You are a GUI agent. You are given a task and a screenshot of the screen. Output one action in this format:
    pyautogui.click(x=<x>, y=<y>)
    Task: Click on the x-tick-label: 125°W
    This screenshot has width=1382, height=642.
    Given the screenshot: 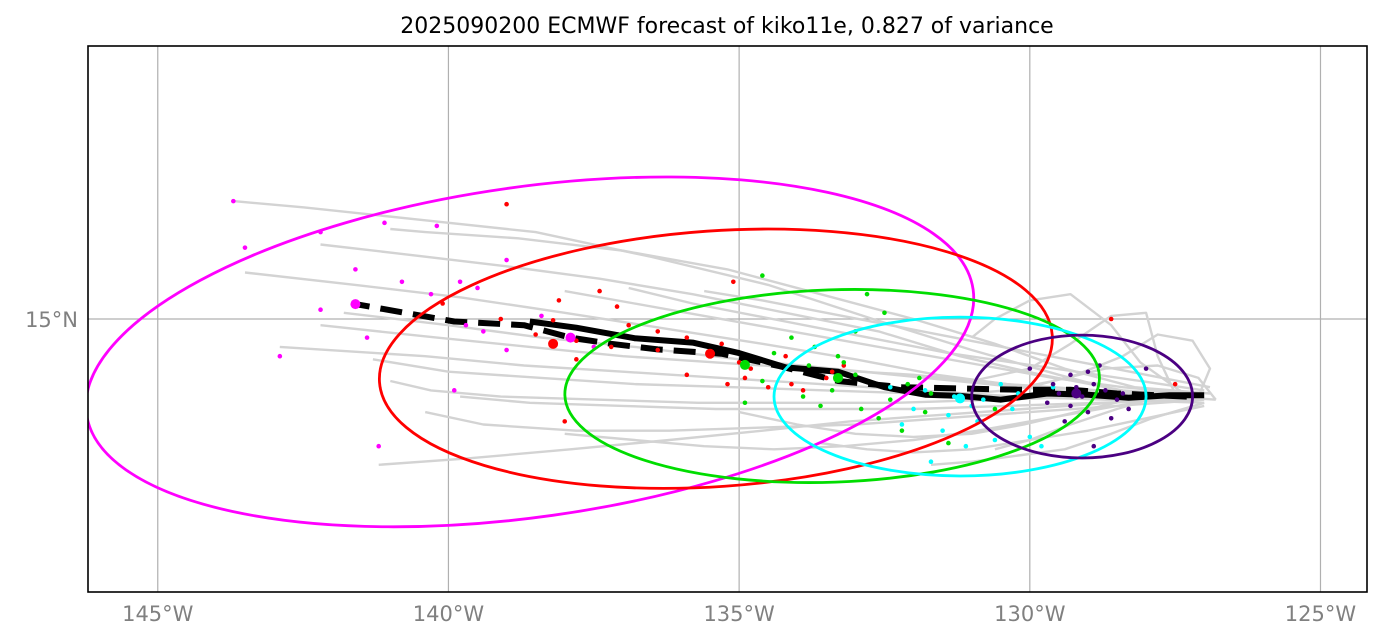 What is the action you would take?
    pyautogui.click(x=1321, y=614)
    